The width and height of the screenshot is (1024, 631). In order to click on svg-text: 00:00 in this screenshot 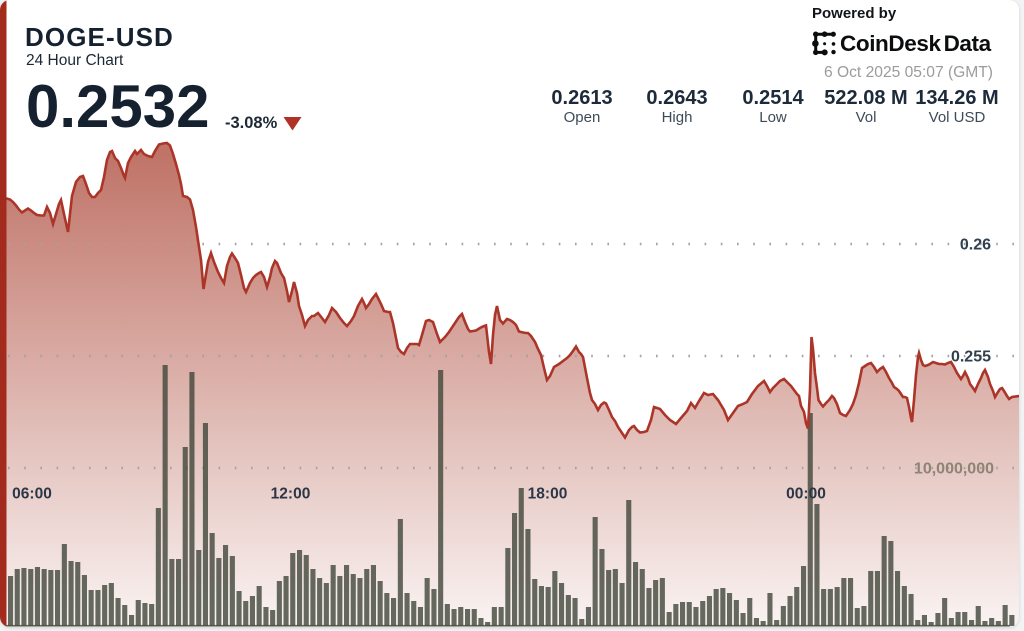, I will do `click(806, 494)`.